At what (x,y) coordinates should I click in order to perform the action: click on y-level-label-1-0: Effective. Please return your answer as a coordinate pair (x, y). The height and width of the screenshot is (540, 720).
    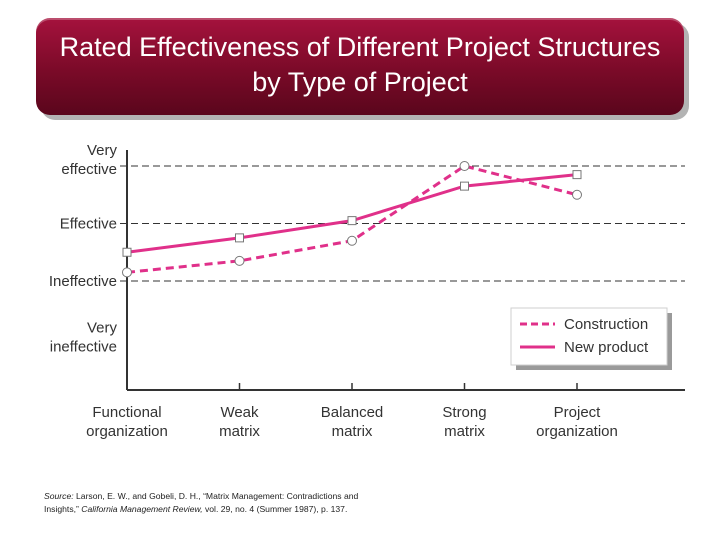
    Looking at the image, I should click on (88, 224).